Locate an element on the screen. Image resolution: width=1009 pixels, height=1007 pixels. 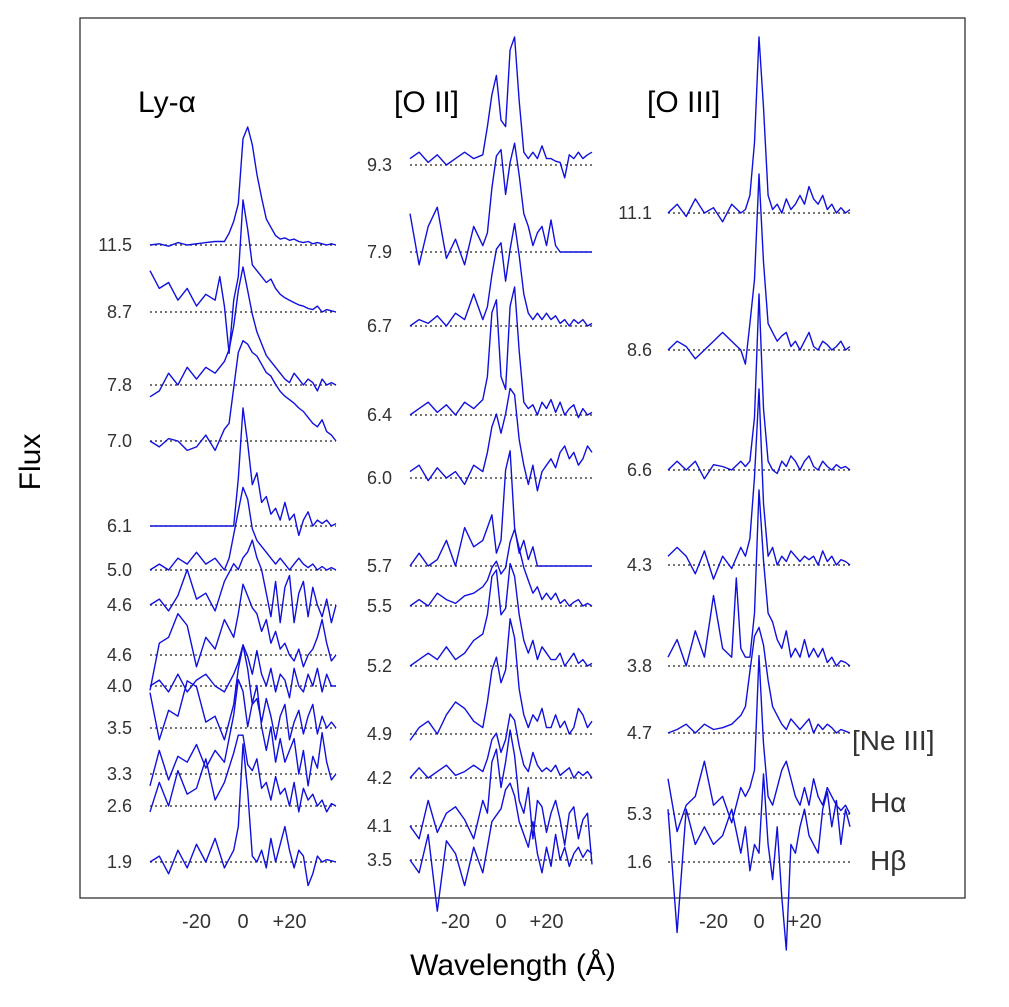
spectrum-2-3: 4.3 is located at coordinates (739, 484).